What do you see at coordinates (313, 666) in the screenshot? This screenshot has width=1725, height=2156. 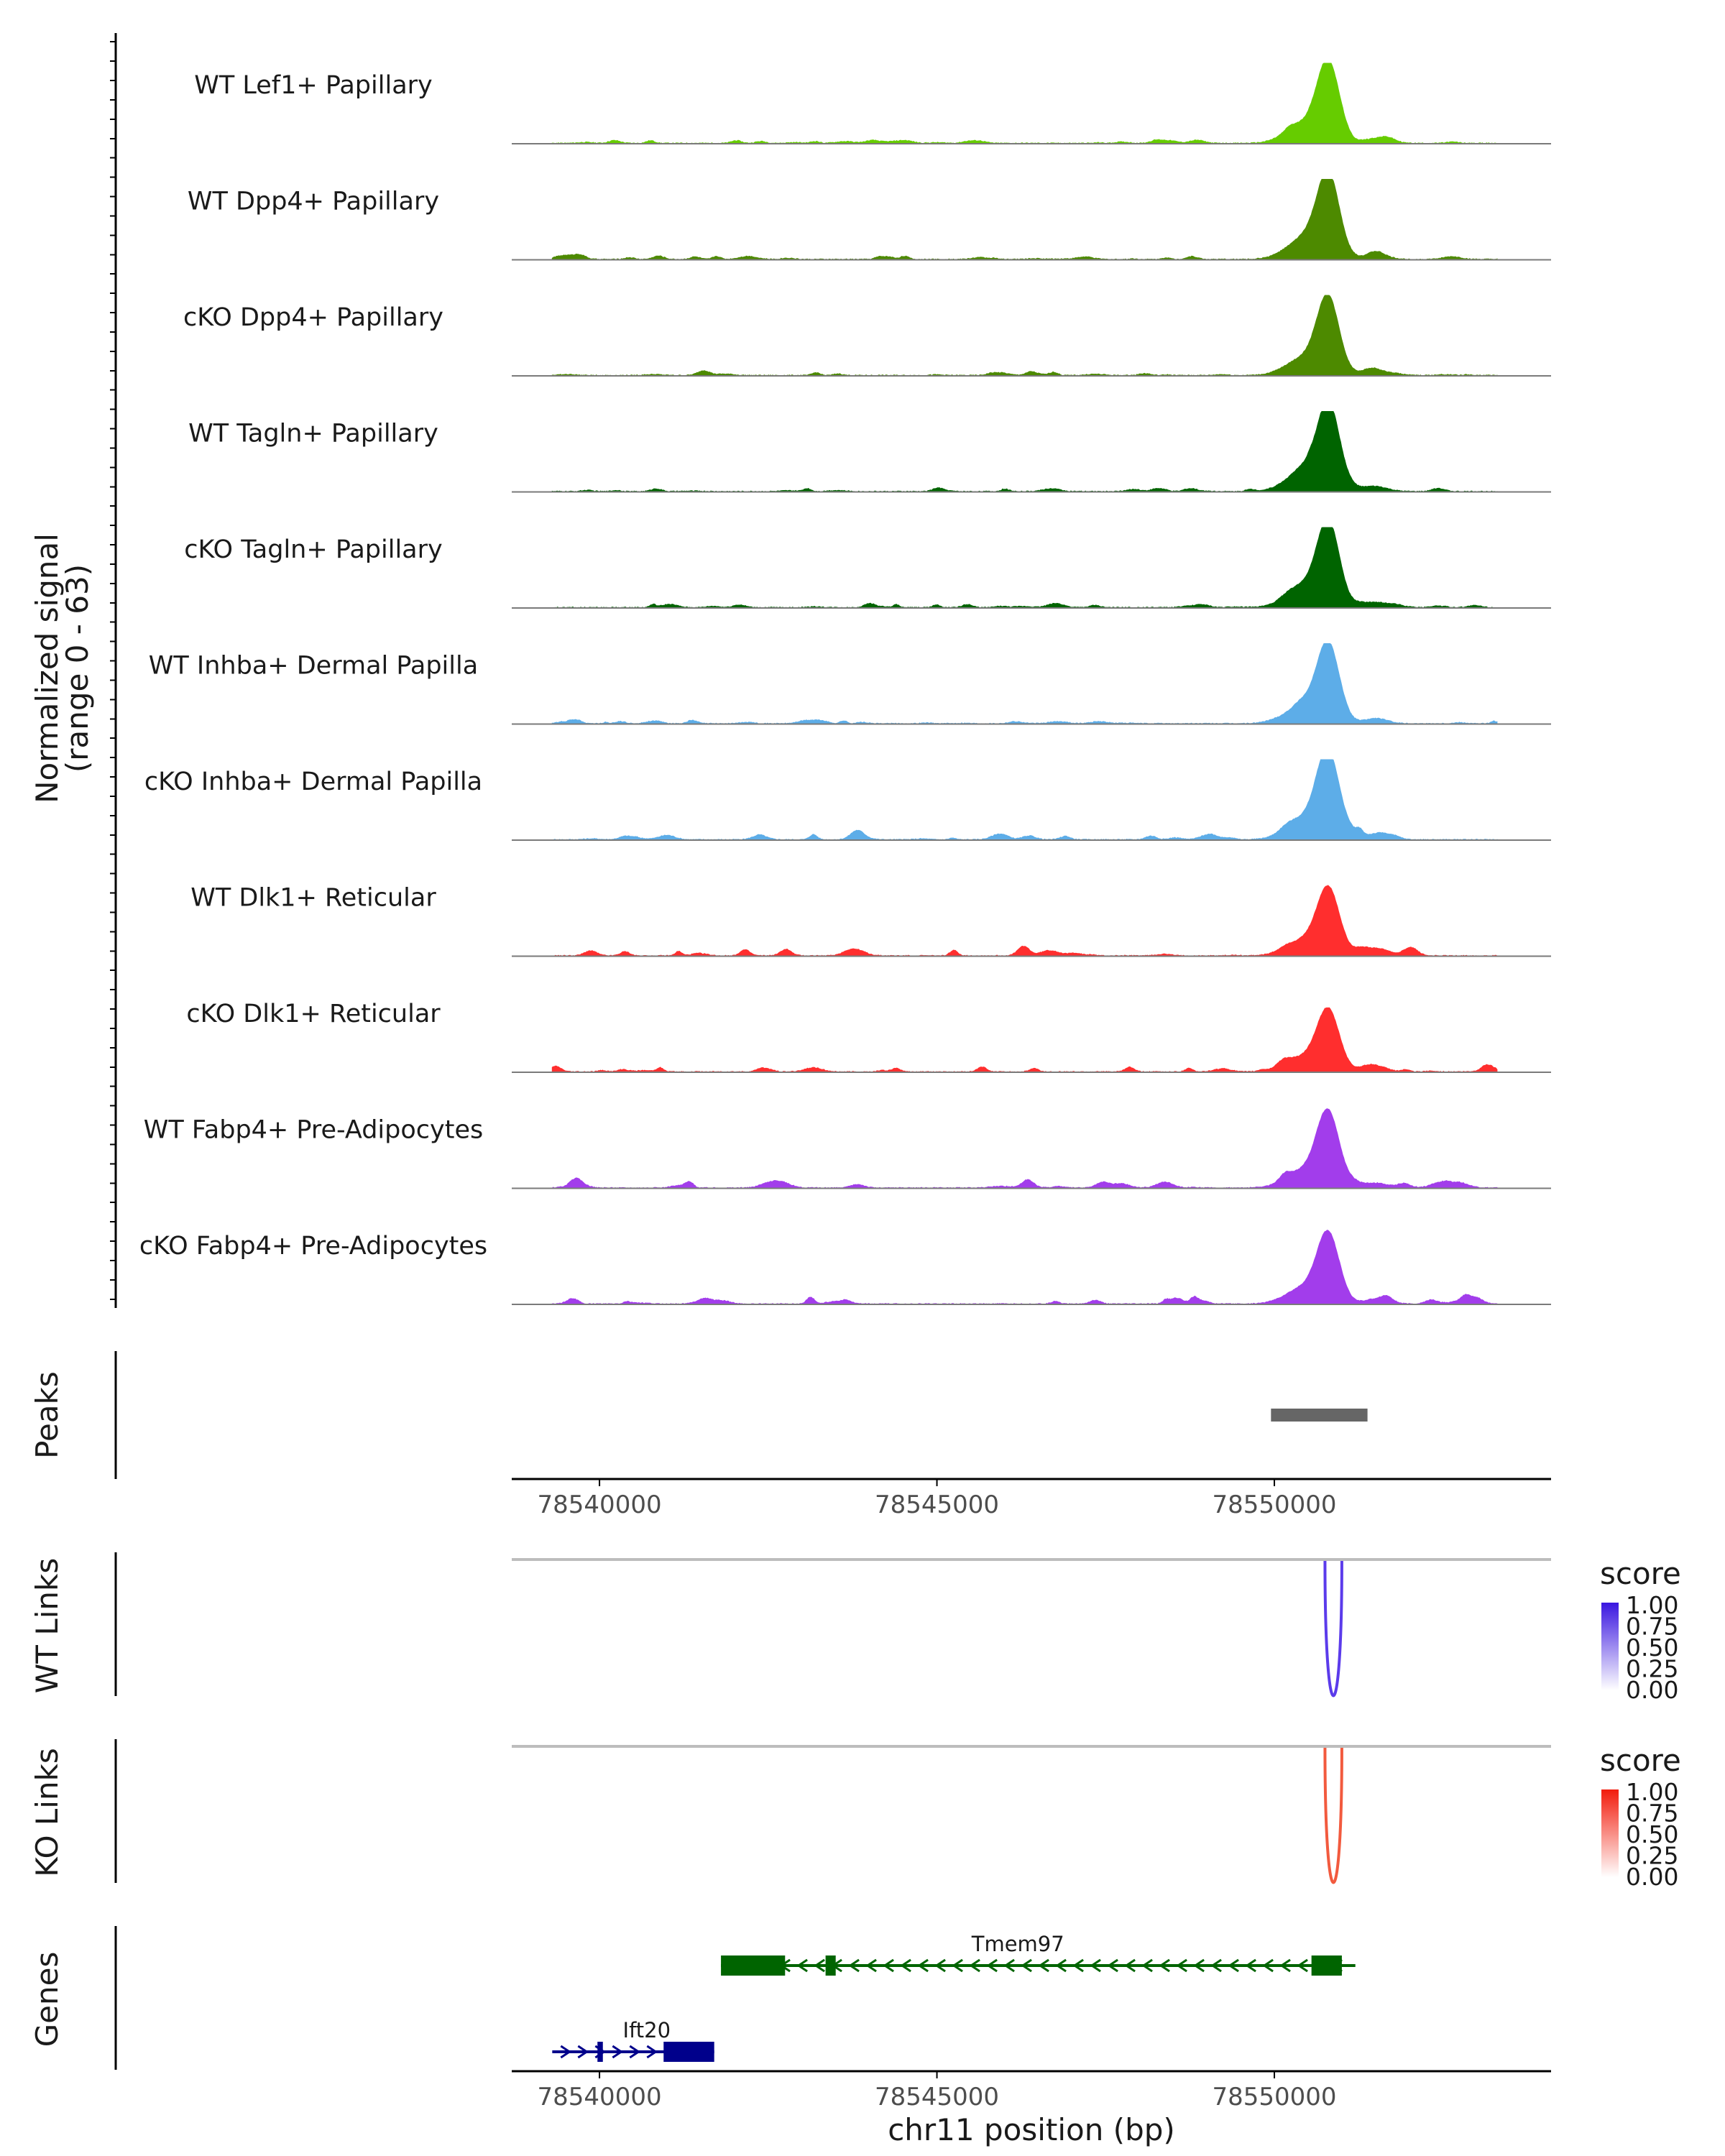 I see `track-label-wt_inhba: WT Inhba+ Dermal Papilla` at bounding box center [313, 666].